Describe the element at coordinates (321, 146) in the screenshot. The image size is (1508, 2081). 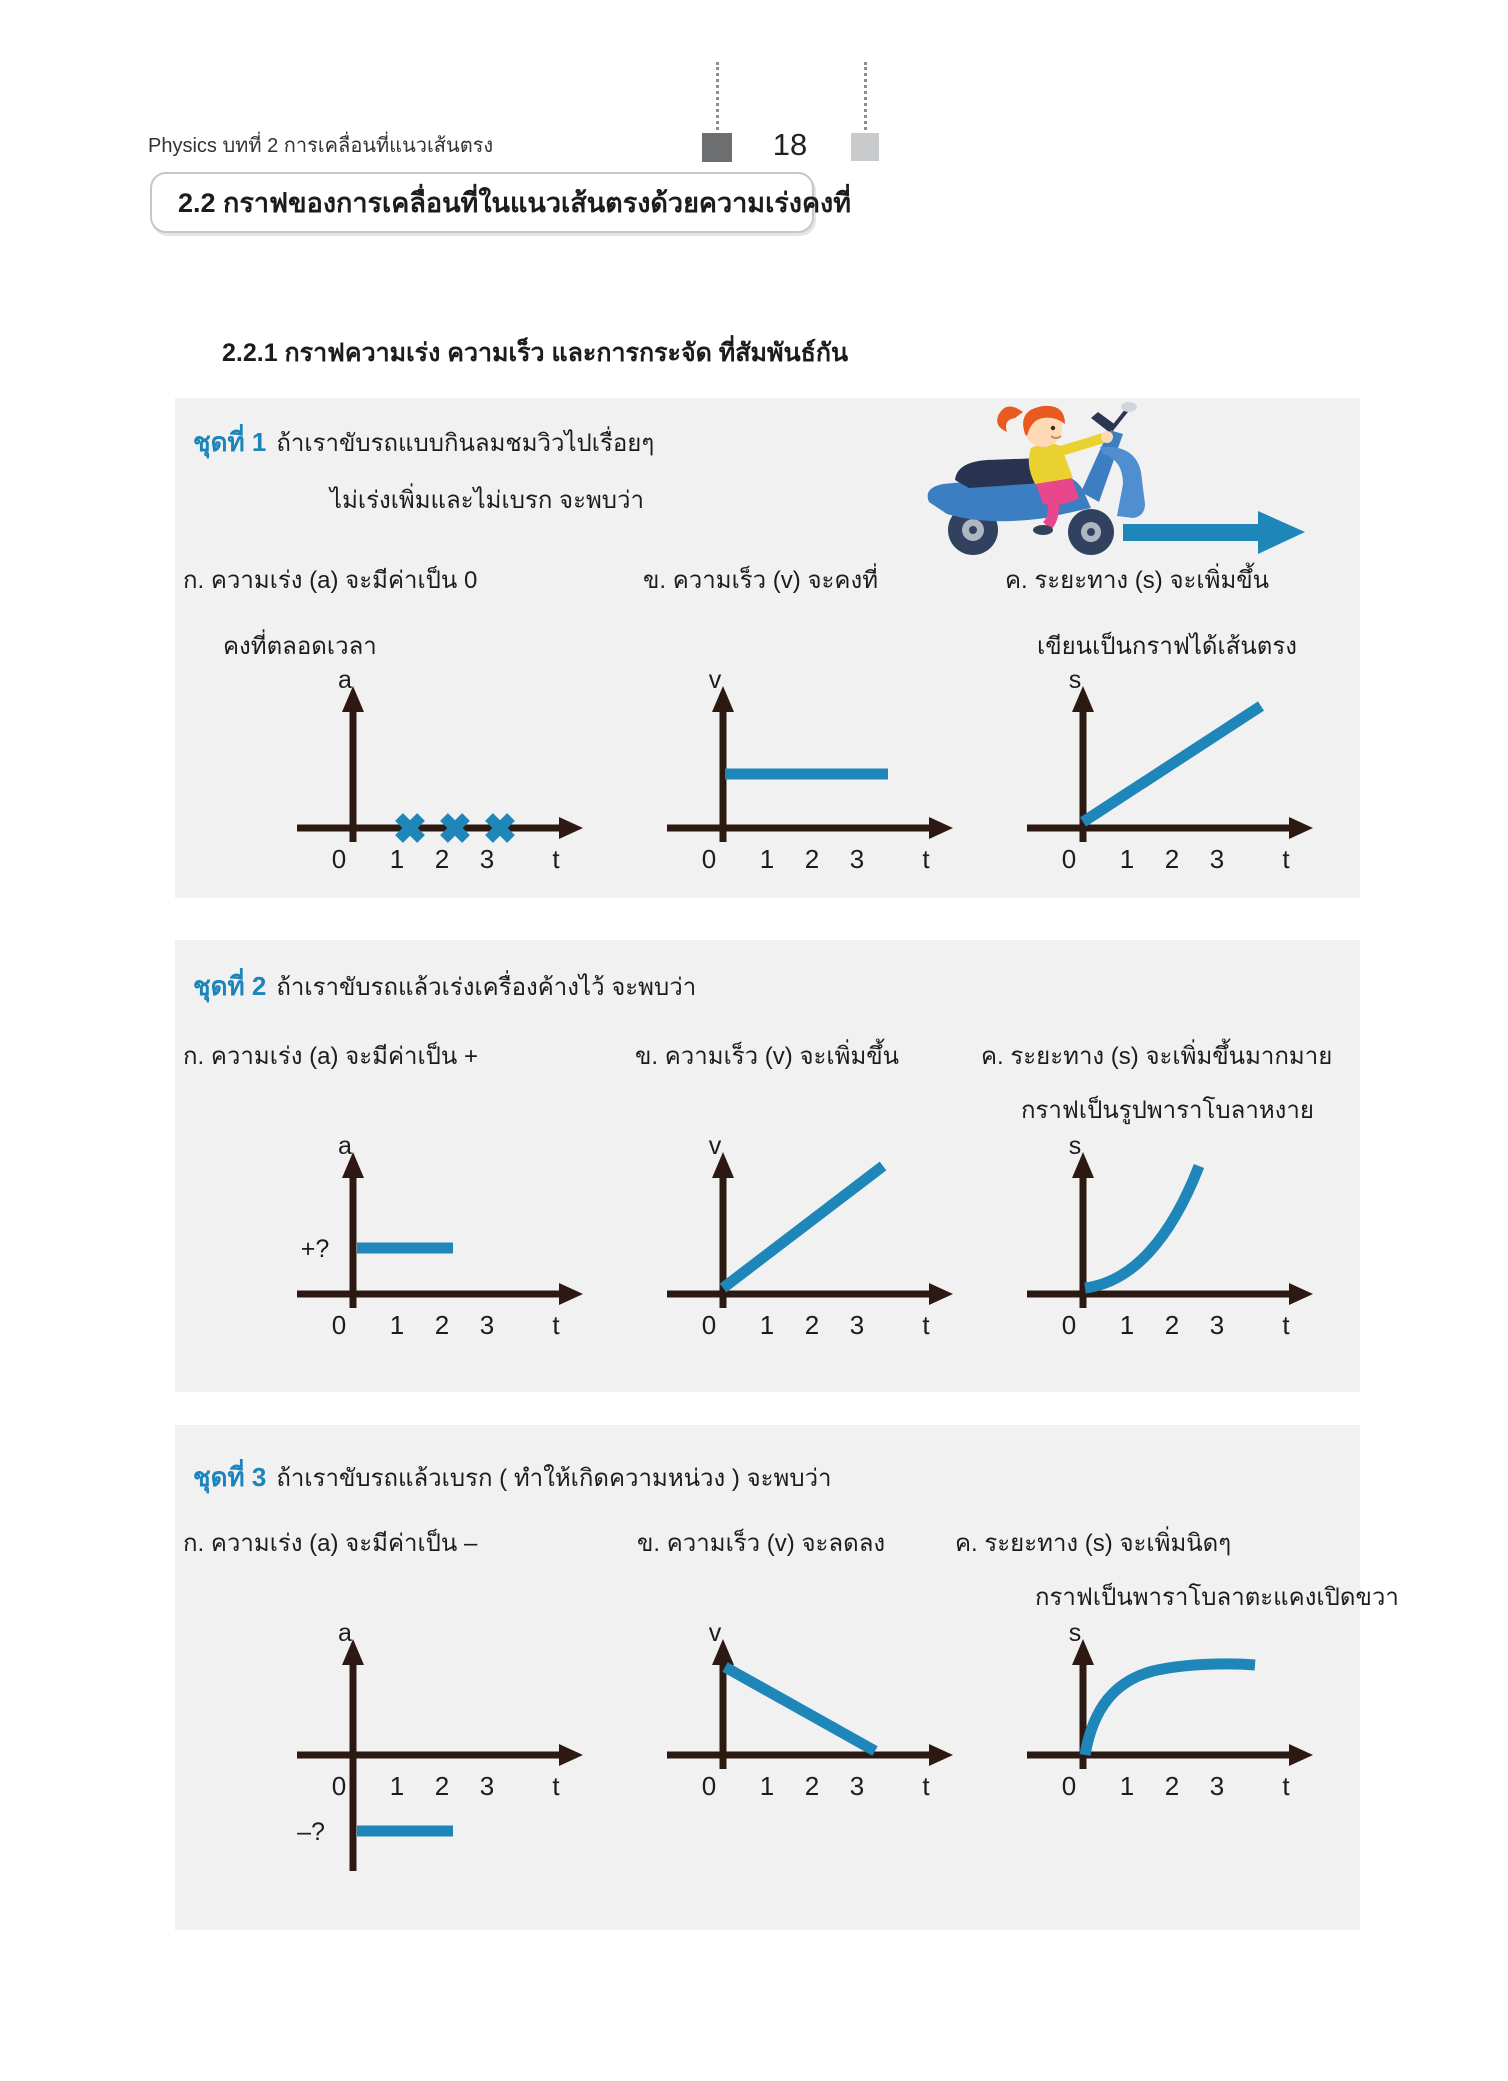
I see `page-header-title: Physics บทที่ 2 การเคลื่อนที่แนวเส้นตรง` at that location.